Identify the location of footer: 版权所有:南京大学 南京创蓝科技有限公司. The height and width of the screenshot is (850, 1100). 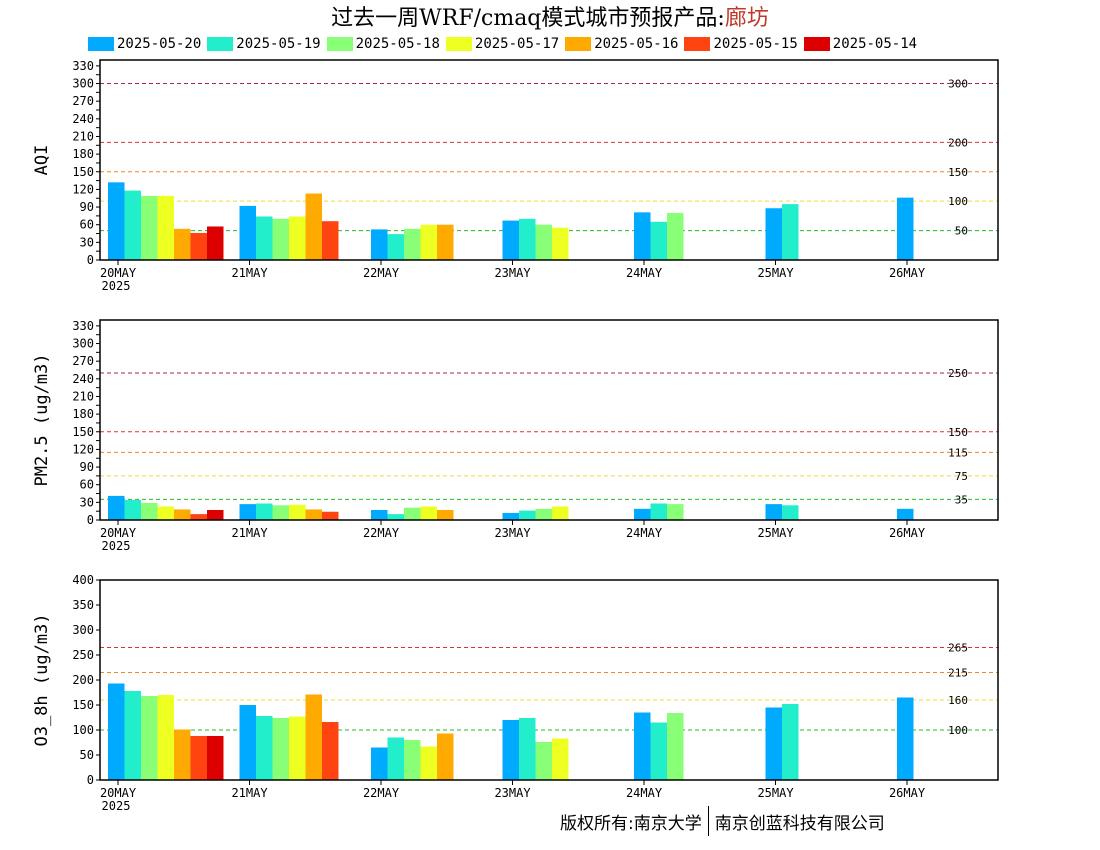
(722, 821).